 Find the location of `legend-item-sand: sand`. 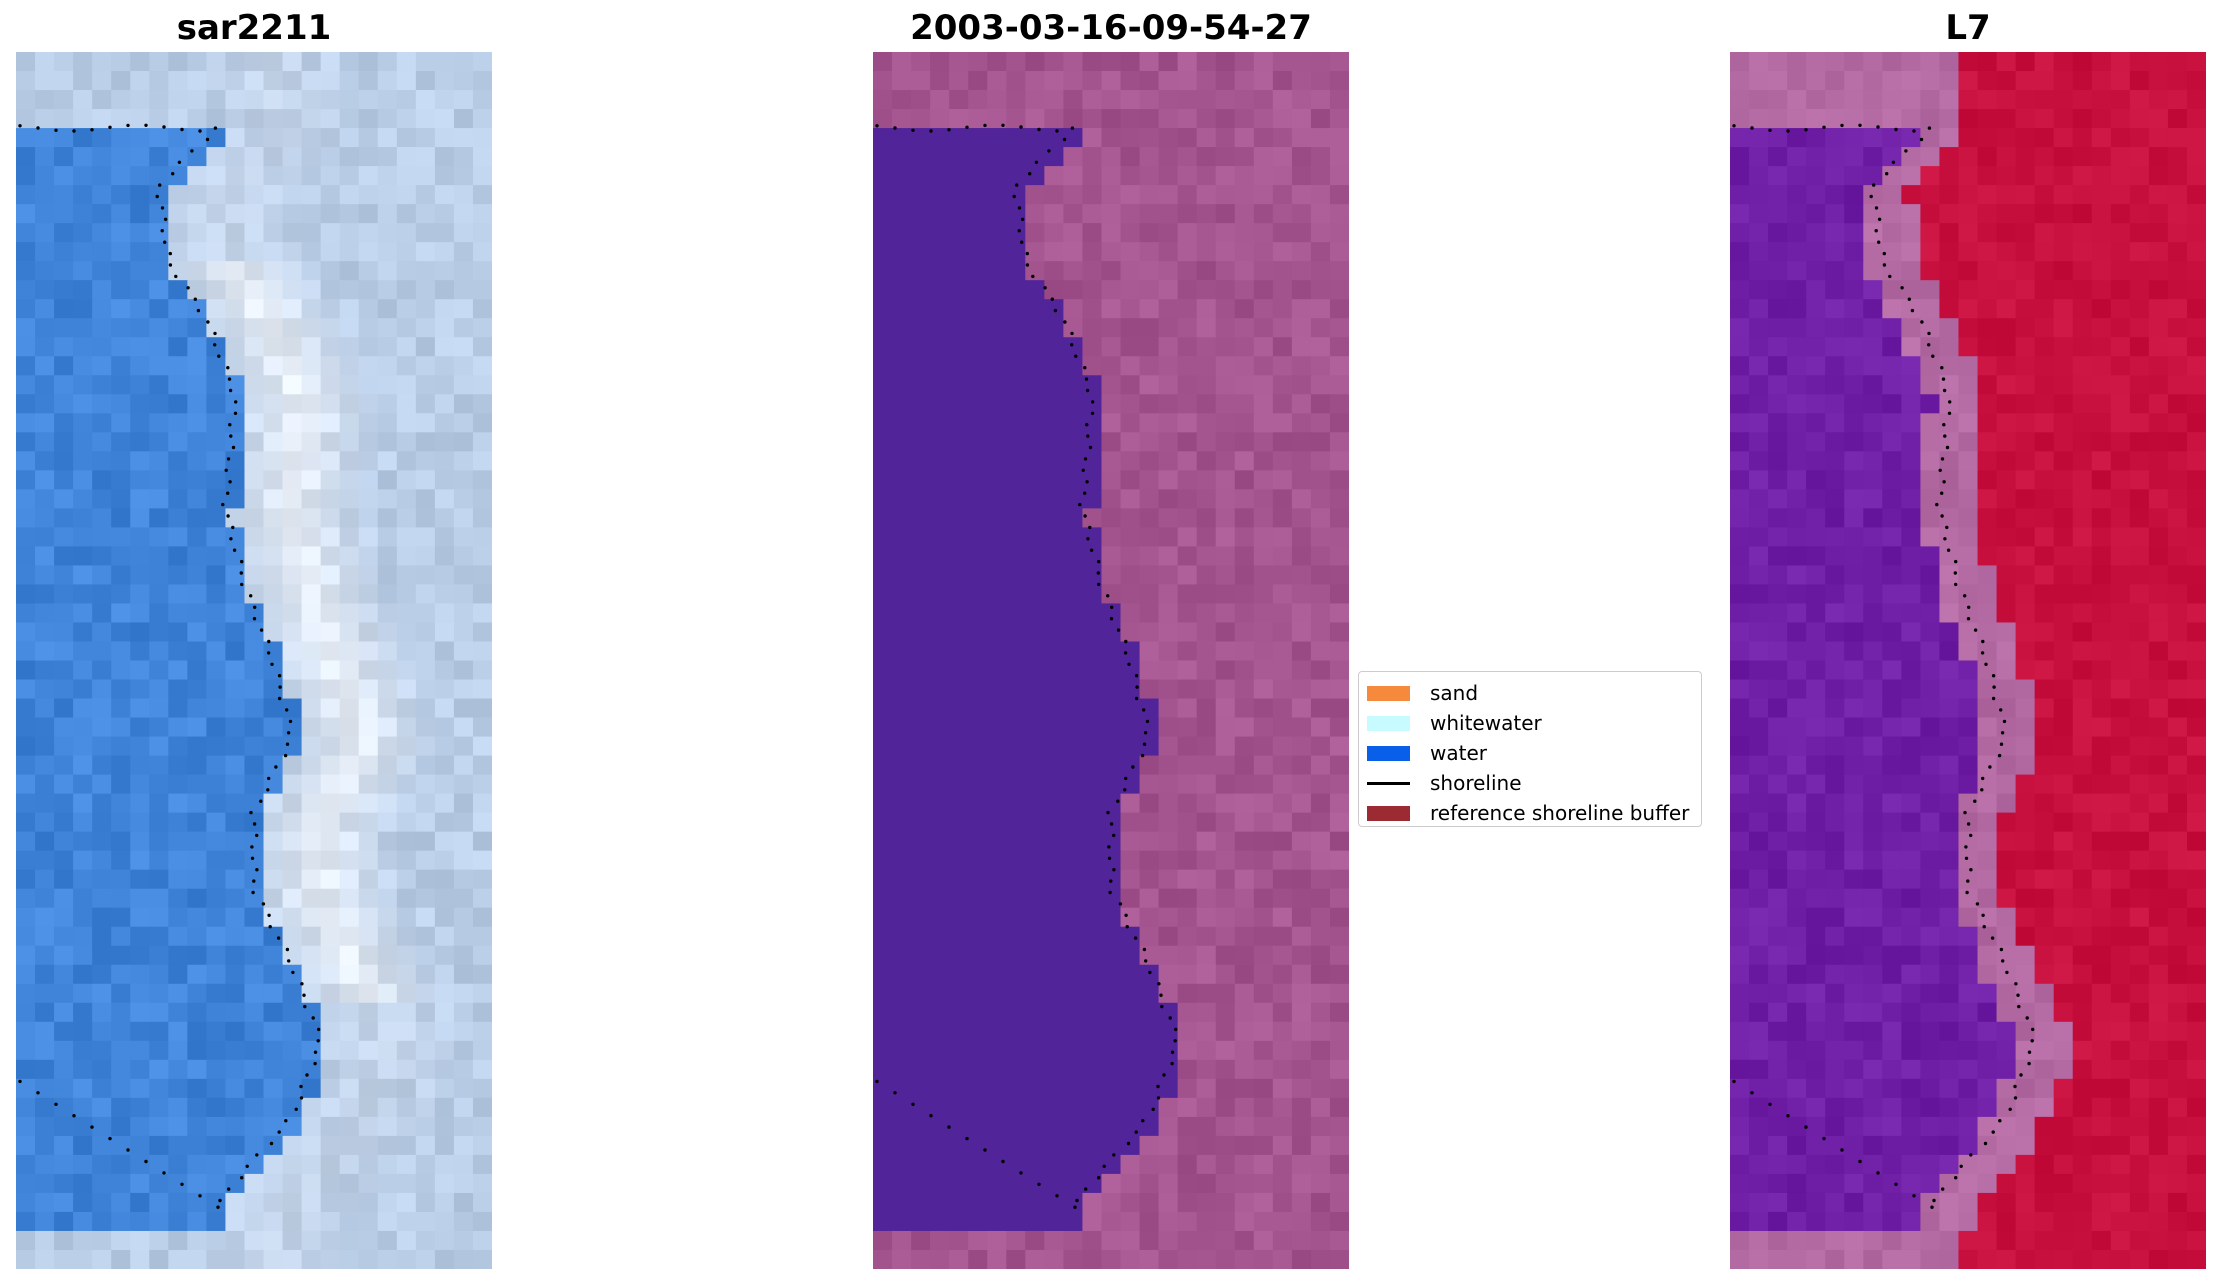

legend-item-sand: sand is located at coordinates (1530, 693).